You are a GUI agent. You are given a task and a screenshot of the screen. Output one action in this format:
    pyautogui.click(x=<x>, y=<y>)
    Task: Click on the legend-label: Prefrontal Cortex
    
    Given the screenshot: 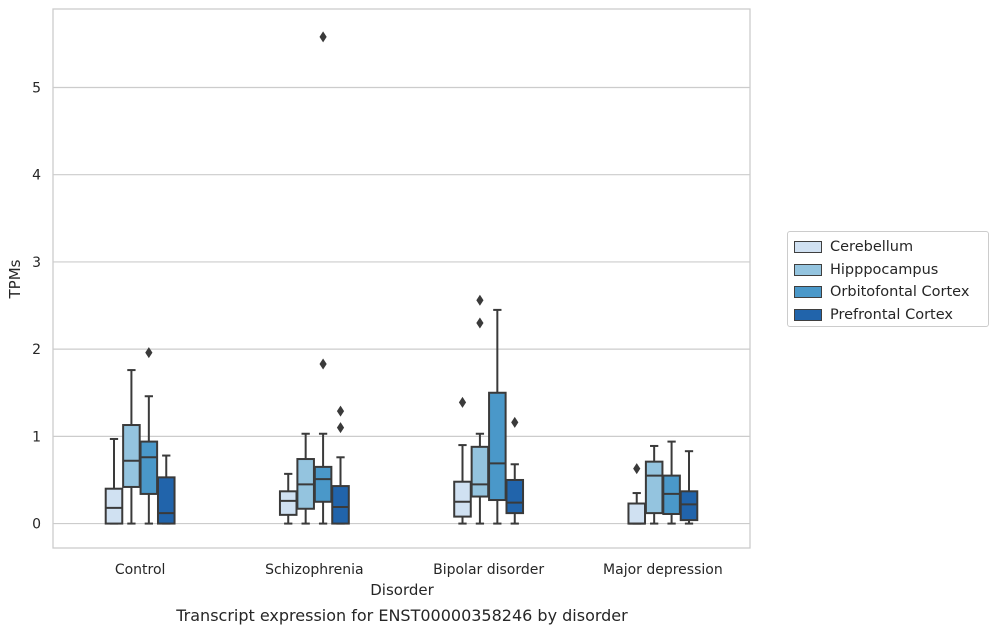 What is the action you would take?
    pyautogui.click(x=891, y=314)
    